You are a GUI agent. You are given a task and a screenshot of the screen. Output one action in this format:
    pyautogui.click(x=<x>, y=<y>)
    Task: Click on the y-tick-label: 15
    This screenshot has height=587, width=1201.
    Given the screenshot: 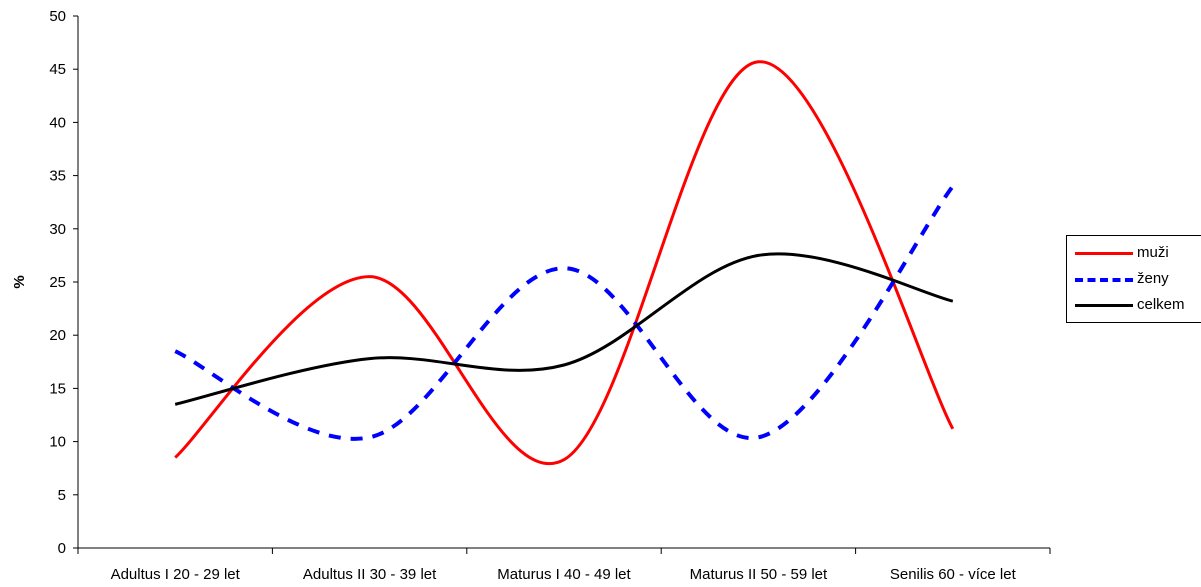 What is the action you would take?
    pyautogui.click(x=57, y=388)
    